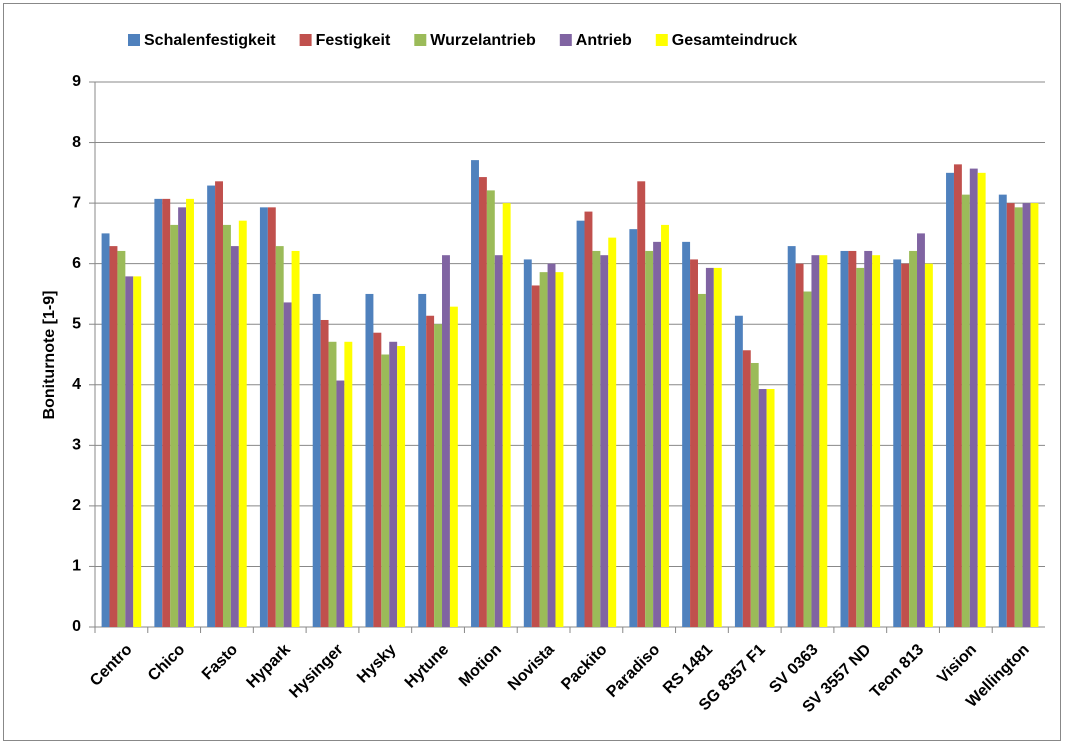 The height and width of the screenshot is (752, 1067). What do you see at coordinates (76, 323) in the screenshot?
I see `y-tick-label: 5` at bounding box center [76, 323].